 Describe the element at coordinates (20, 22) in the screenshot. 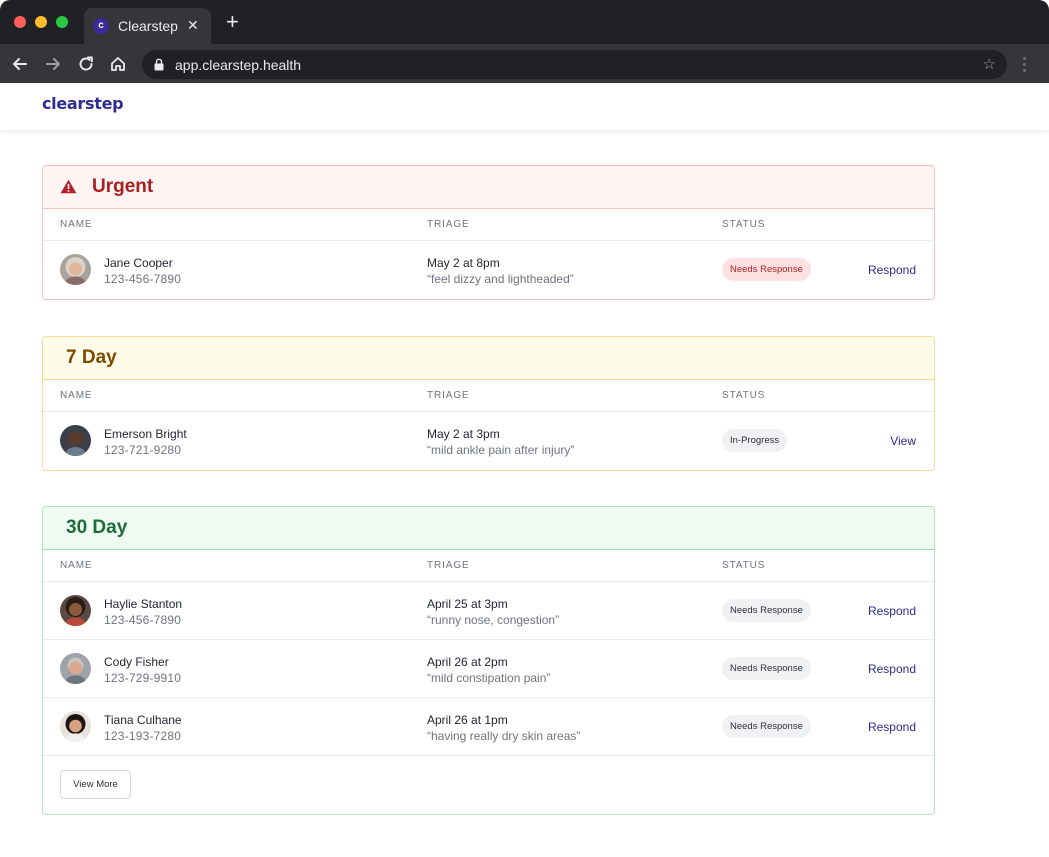

I see `close-window-button` at that location.